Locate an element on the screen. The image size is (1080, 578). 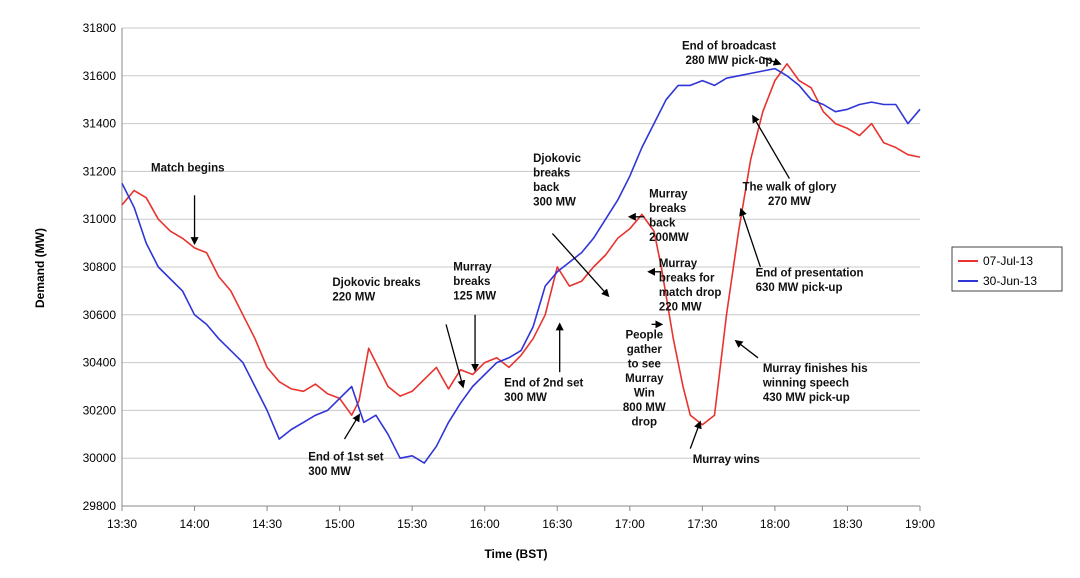
y-tick-label: 31200 is located at coordinates (100, 171).